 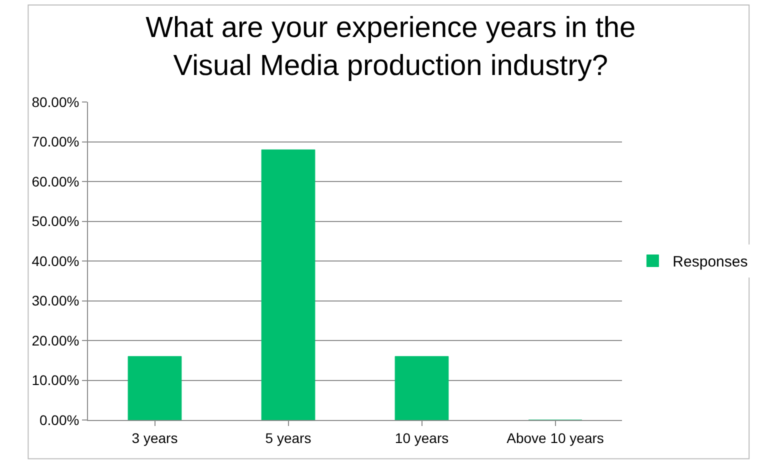 What do you see at coordinates (59, 420) in the screenshot?
I see `y-tick-label: 0.00%` at bounding box center [59, 420].